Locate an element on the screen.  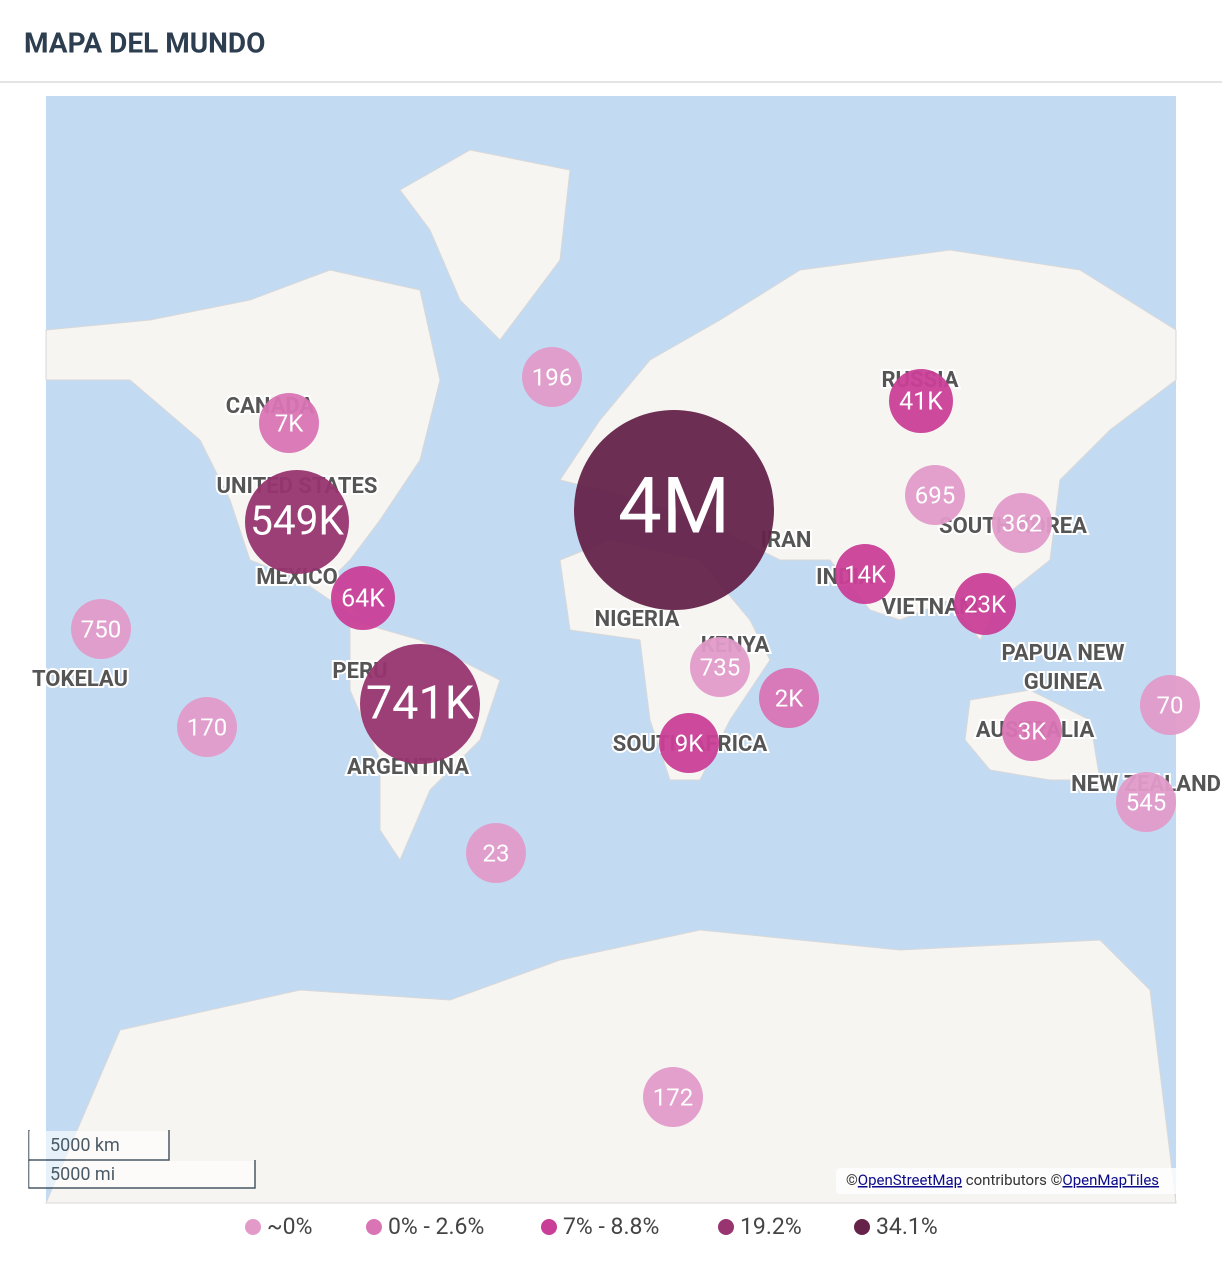
attribution-link: OpenStreetMap is located at coordinates (910, 1180).